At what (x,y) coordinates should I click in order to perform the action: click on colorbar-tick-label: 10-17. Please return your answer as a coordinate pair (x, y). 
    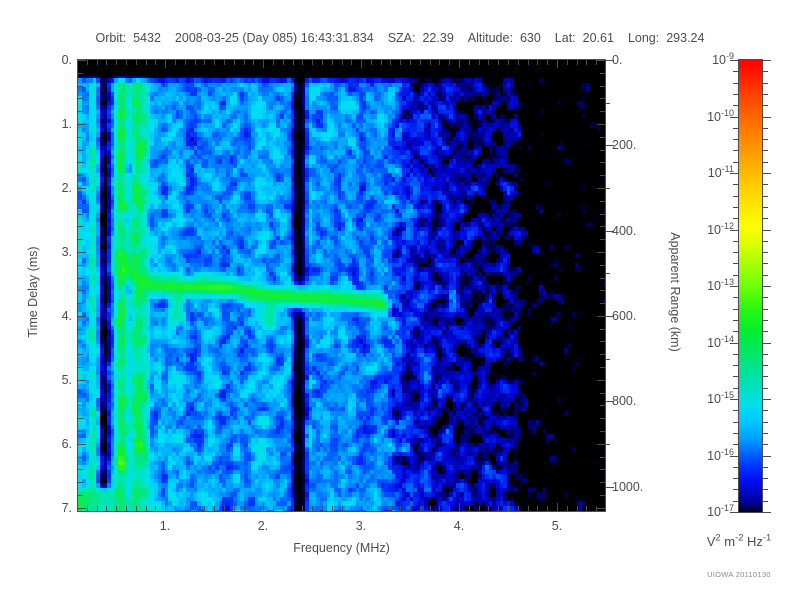
    Looking at the image, I should click on (720, 510).